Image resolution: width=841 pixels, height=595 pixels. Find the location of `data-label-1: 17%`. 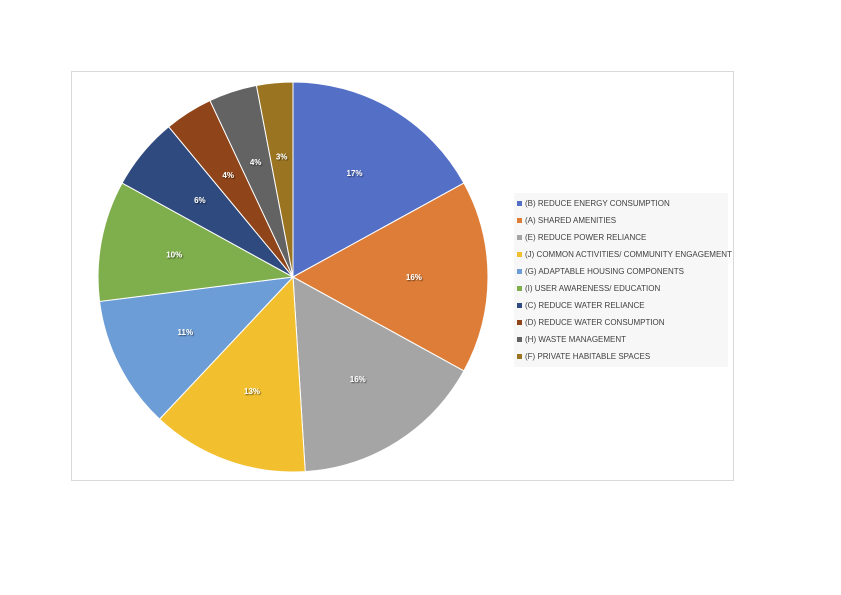

data-label-1: 17% is located at coordinates (355, 173).